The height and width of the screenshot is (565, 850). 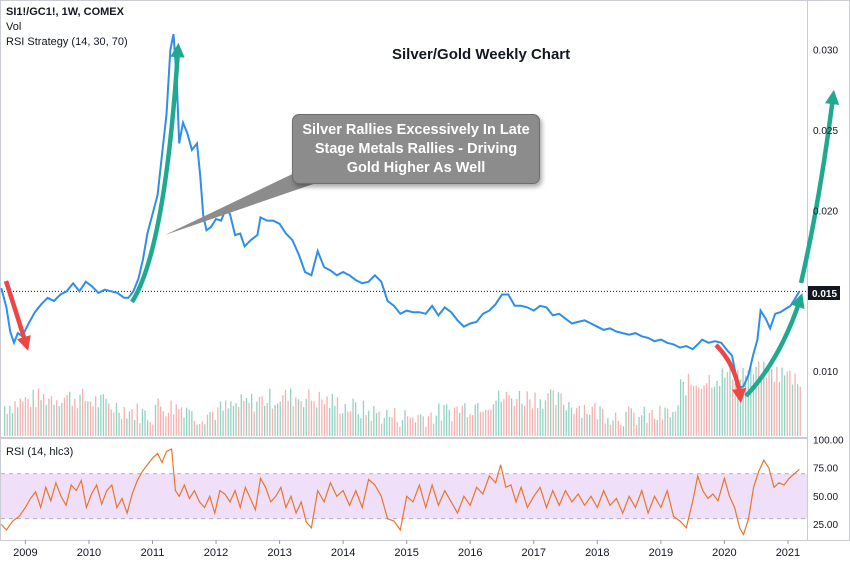 What do you see at coordinates (25, 553) in the screenshot?
I see `time-tick: 2009` at bounding box center [25, 553].